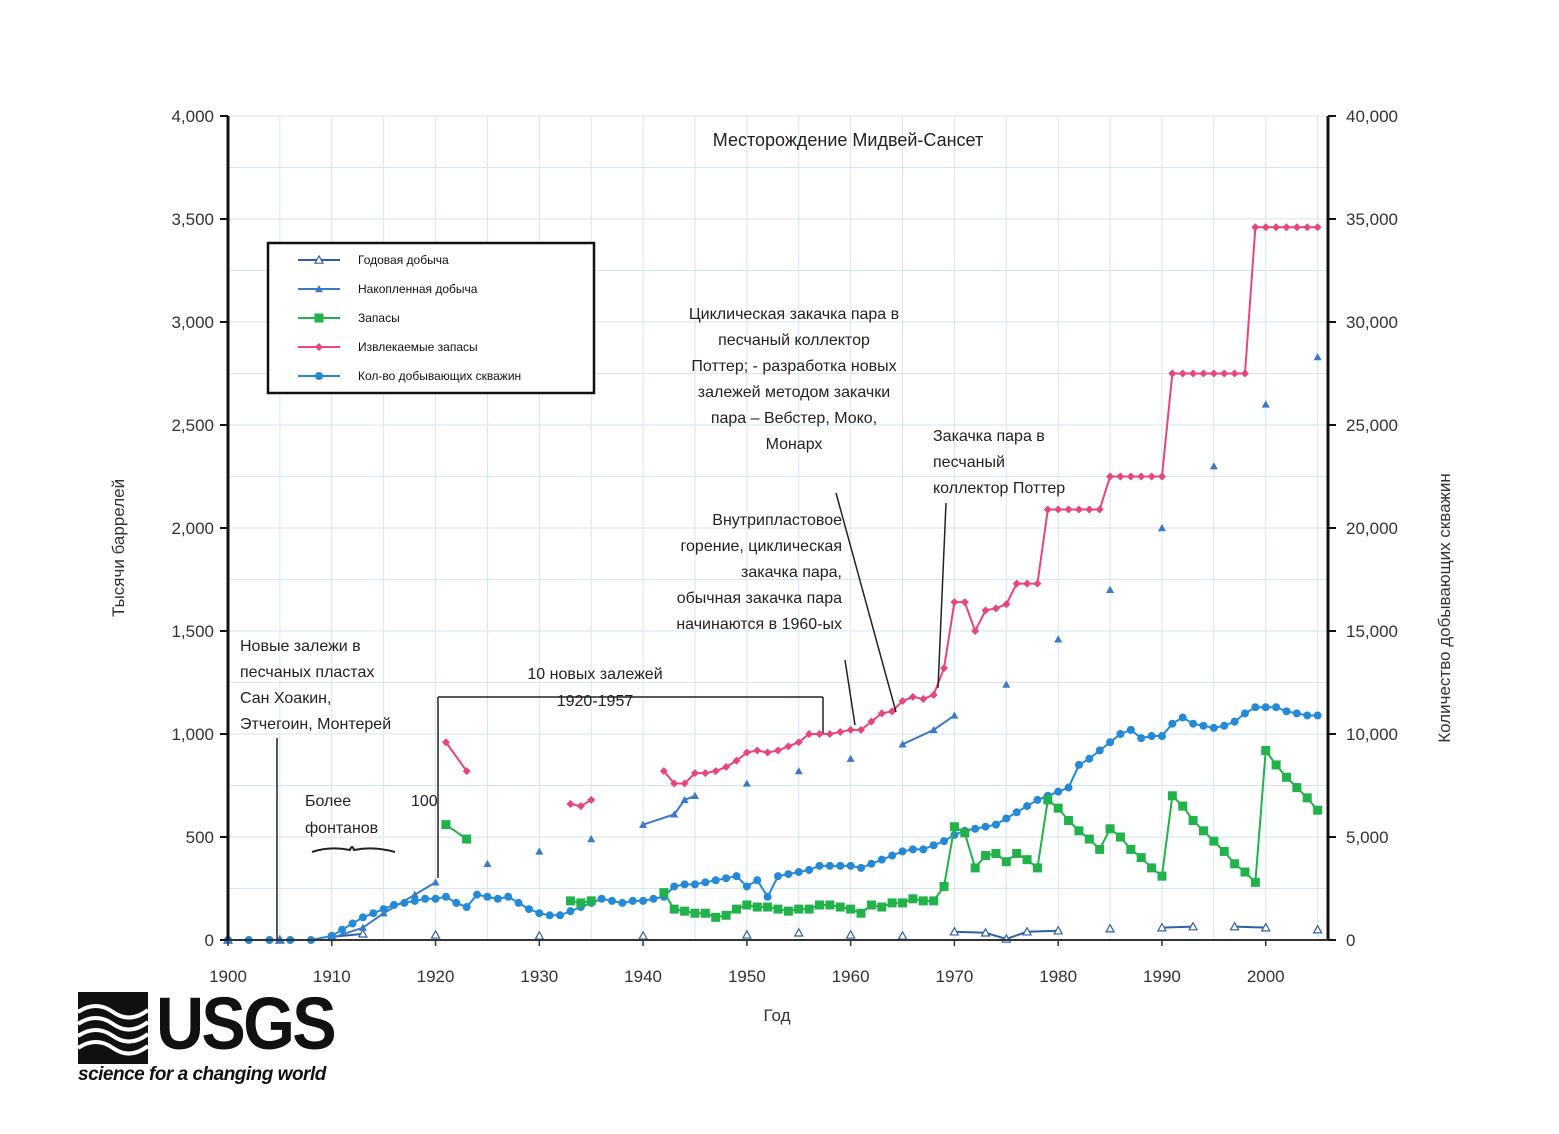 This screenshot has width=1559, height=1134. What do you see at coordinates (388, 347) in the screenshot?
I see `legend-item: Извлекаемые запасы` at bounding box center [388, 347].